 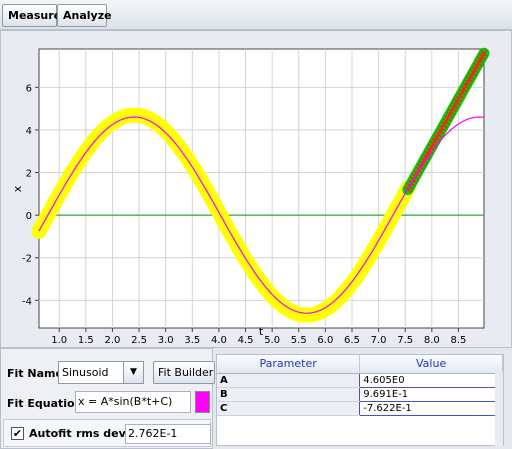 What do you see at coordinates (27, 259) in the screenshot?
I see `y-tick-label: -2` at bounding box center [27, 259].